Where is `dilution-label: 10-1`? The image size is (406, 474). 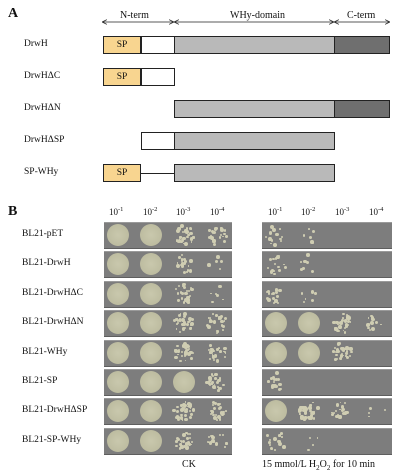 dilution-label: 10-1 is located at coordinates (116, 211).